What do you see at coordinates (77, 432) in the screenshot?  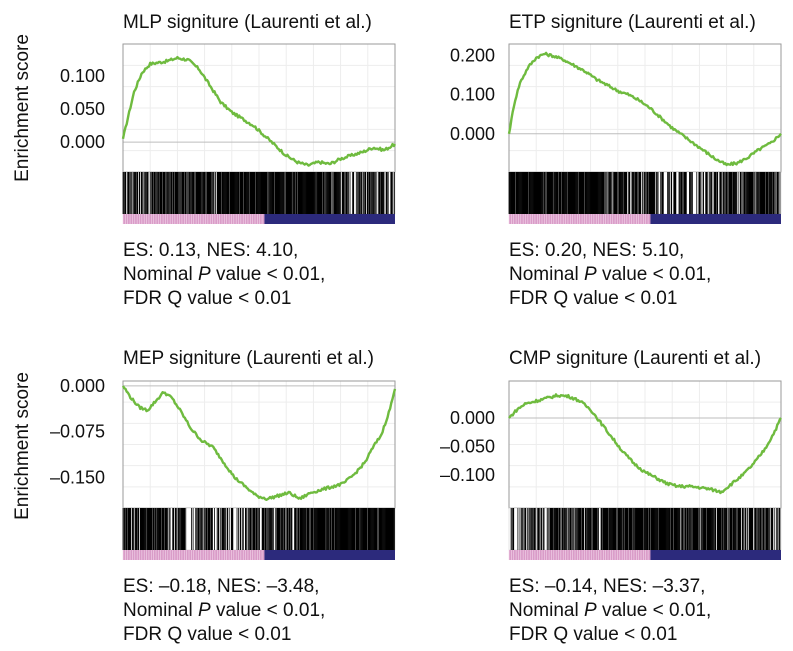 I see `y-tick-label: –0.075` at bounding box center [77, 432].